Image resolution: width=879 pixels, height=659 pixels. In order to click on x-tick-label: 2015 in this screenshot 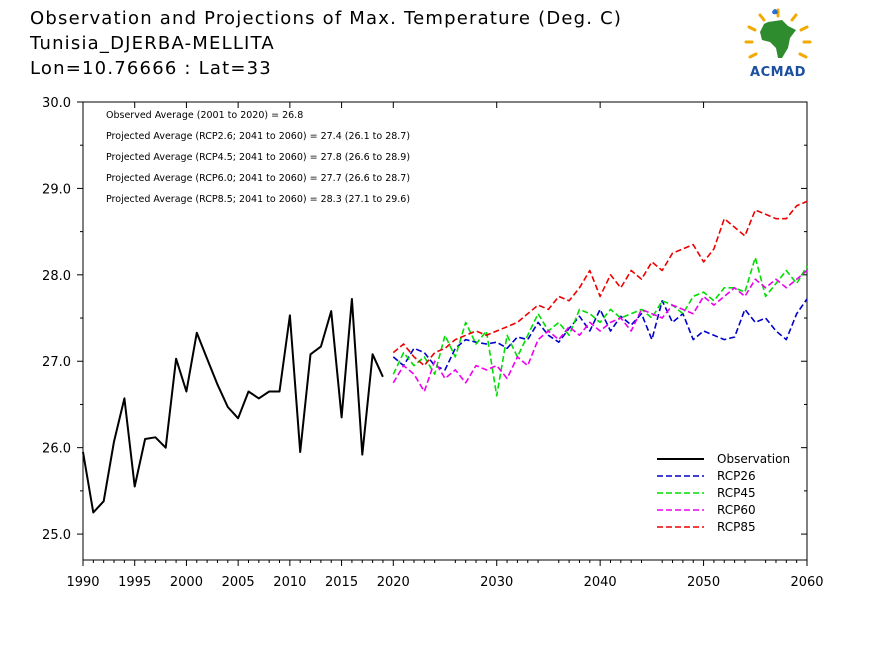, I will do `click(341, 582)`.